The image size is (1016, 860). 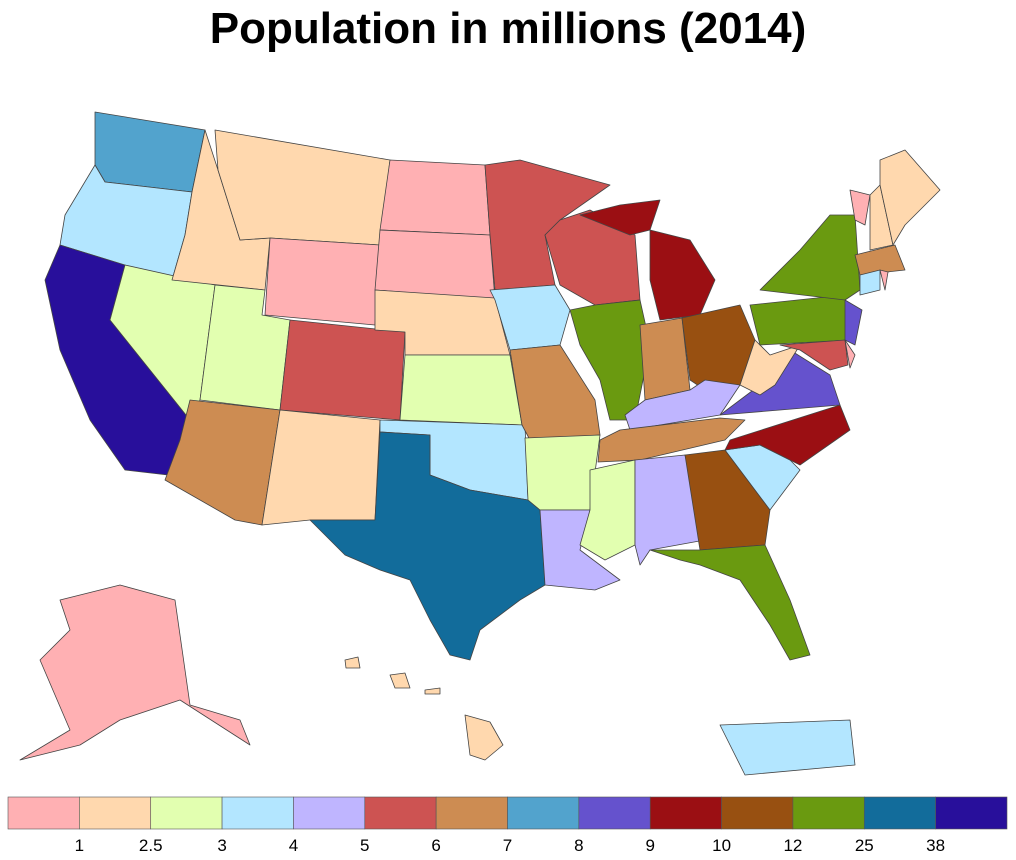 I want to click on state-ar, so click(x=562, y=472).